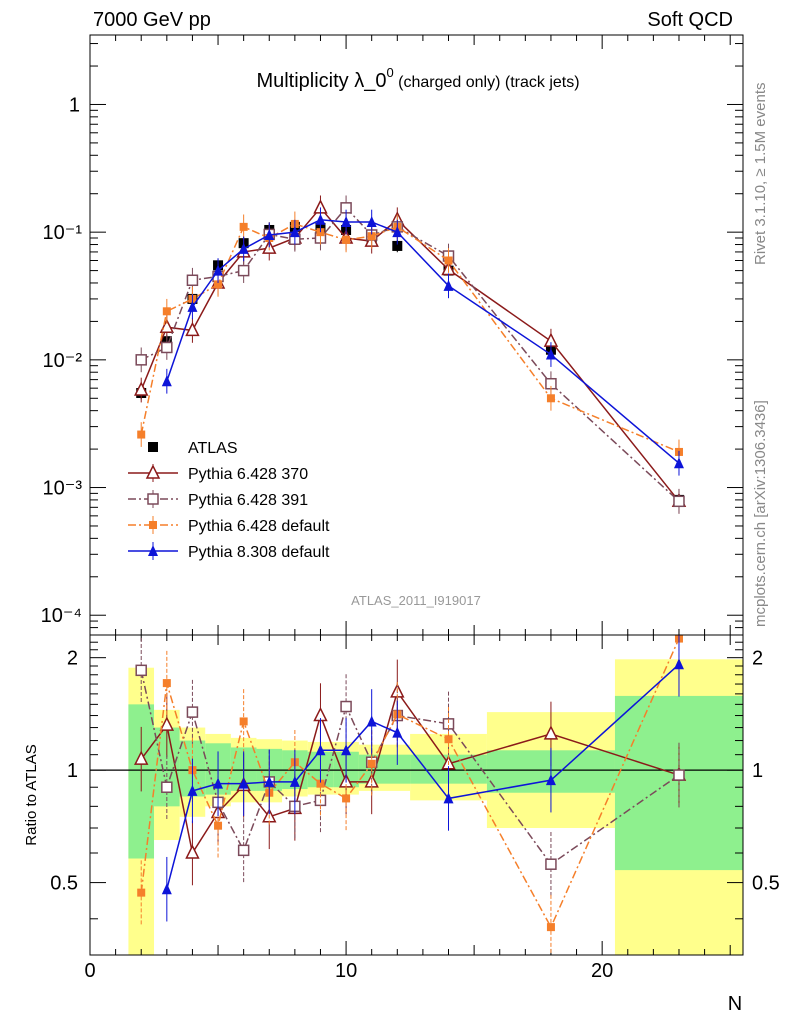  What do you see at coordinates (213, 448) in the screenshot?
I see `legend-label: ATLAS` at bounding box center [213, 448].